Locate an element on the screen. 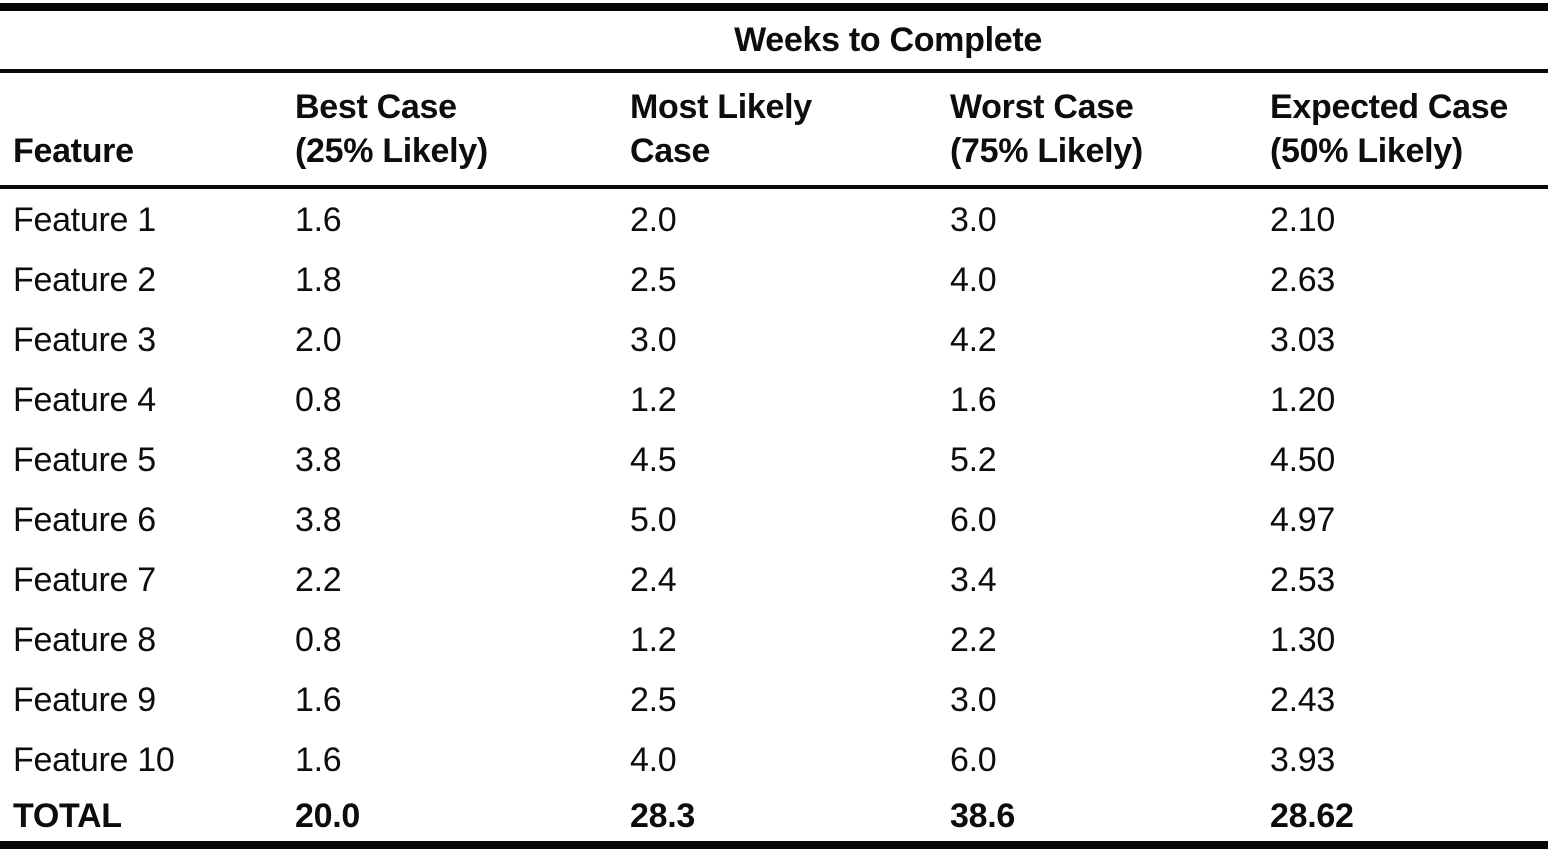 The height and width of the screenshot is (849, 1548). column-header-feature: Feature is located at coordinates (141, 130).